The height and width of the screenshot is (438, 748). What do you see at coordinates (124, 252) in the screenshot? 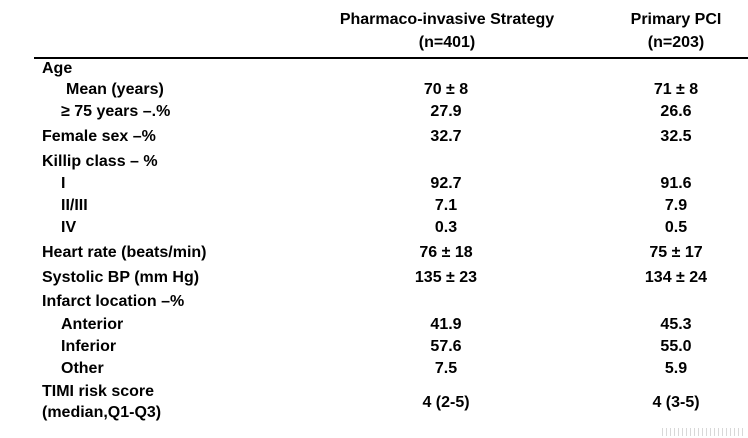
I see `row-label: Heart rate (beats/min)` at bounding box center [124, 252].